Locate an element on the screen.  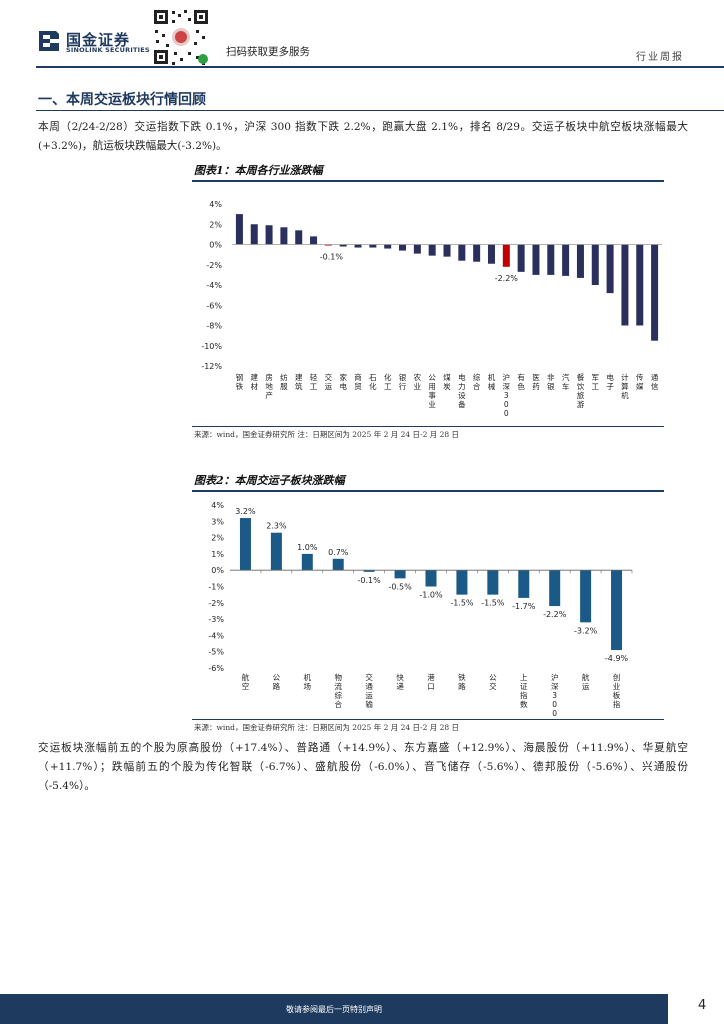
x-tick-label: 餐饮旅游 is located at coordinates (581, 391).